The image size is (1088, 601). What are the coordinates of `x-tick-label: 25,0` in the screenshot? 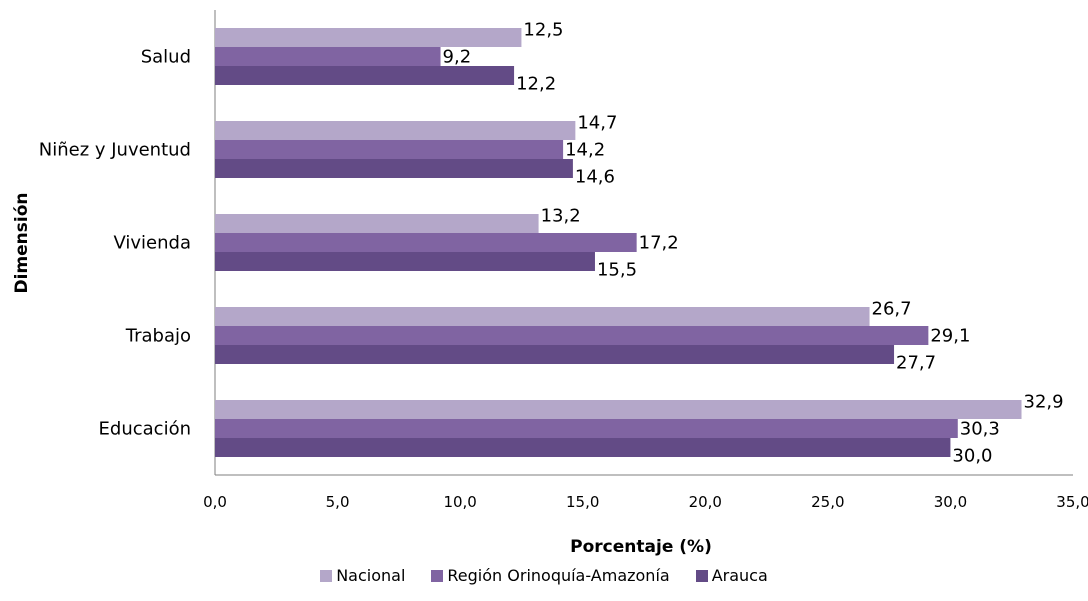 It's located at (827, 502).